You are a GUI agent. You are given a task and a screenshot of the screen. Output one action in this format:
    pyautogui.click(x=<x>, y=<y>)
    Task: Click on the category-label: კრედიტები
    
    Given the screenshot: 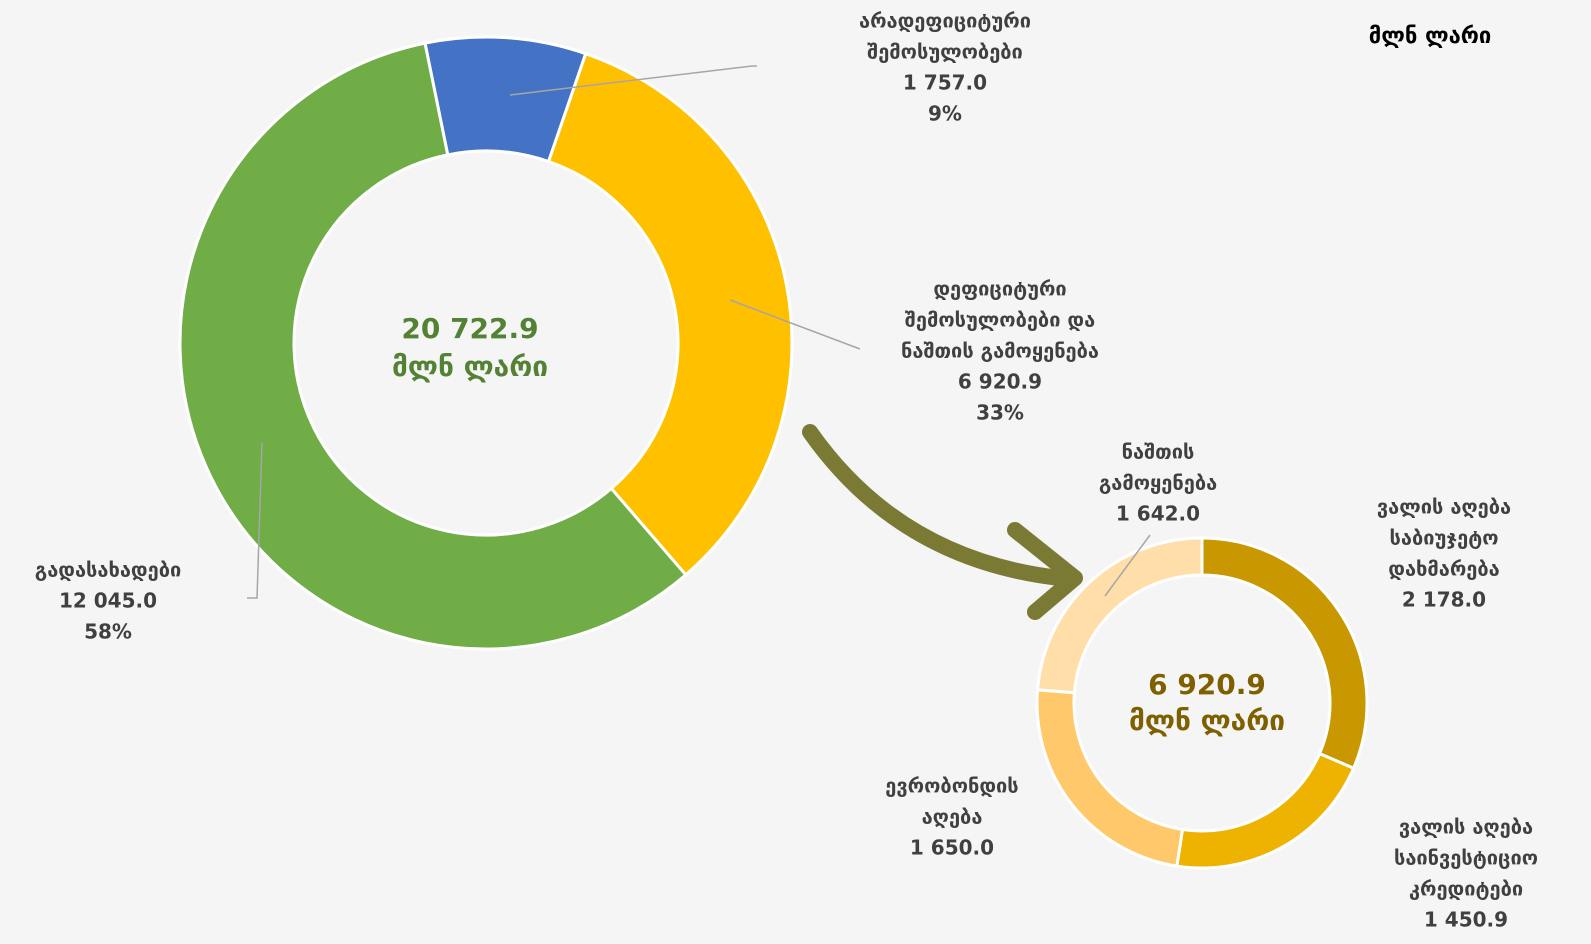 What is the action you would take?
    pyautogui.click(x=1466, y=889)
    